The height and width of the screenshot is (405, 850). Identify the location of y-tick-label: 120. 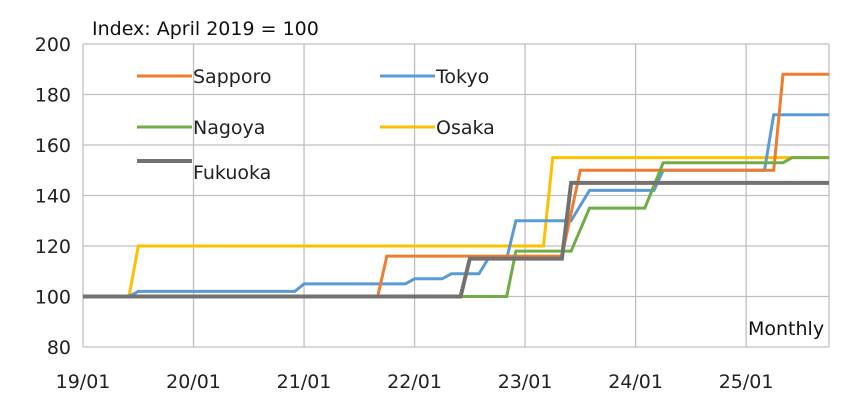
(53, 247).